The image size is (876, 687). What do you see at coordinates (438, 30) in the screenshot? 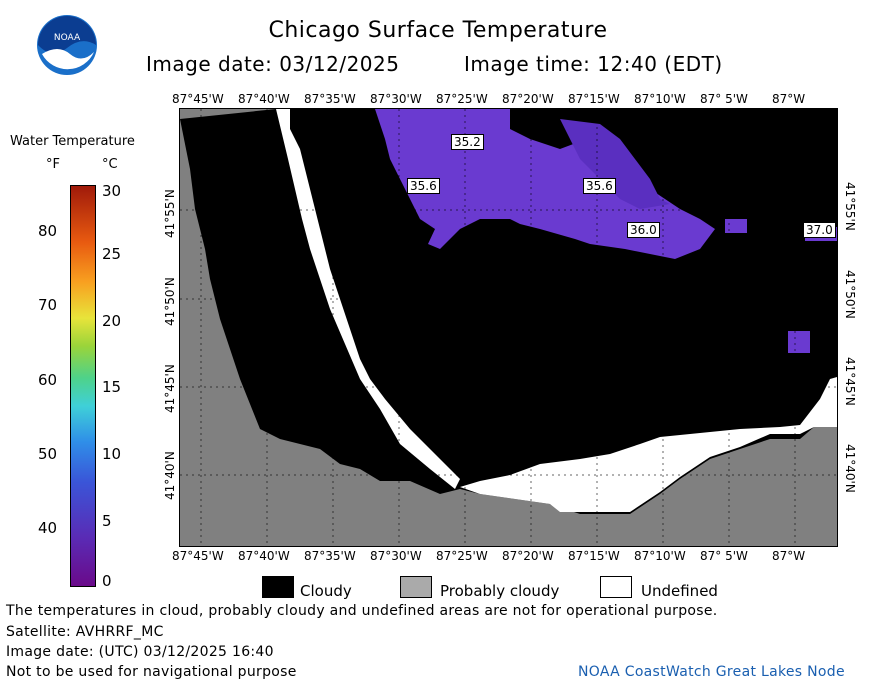
I see `page-title: Chicago Surface Temperature` at bounding box center [438, 30].